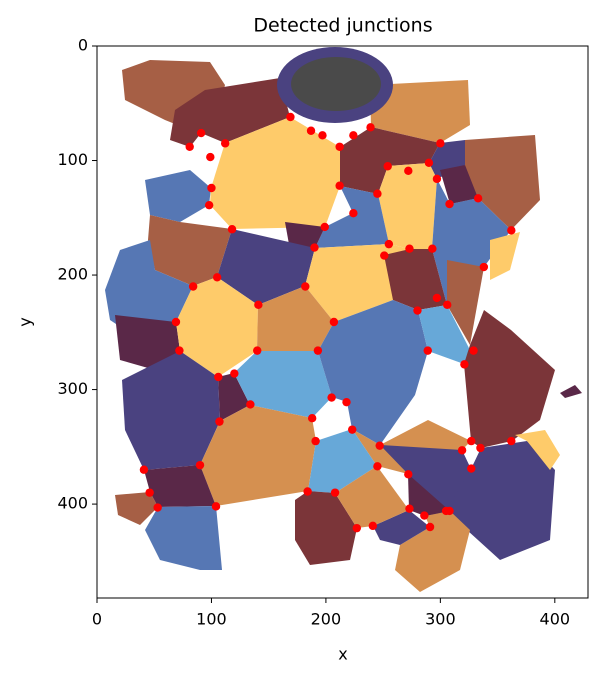  Describe the element at coordinates (72, 274) in the screenshot. I see `y-tick-label: 200` at that location.